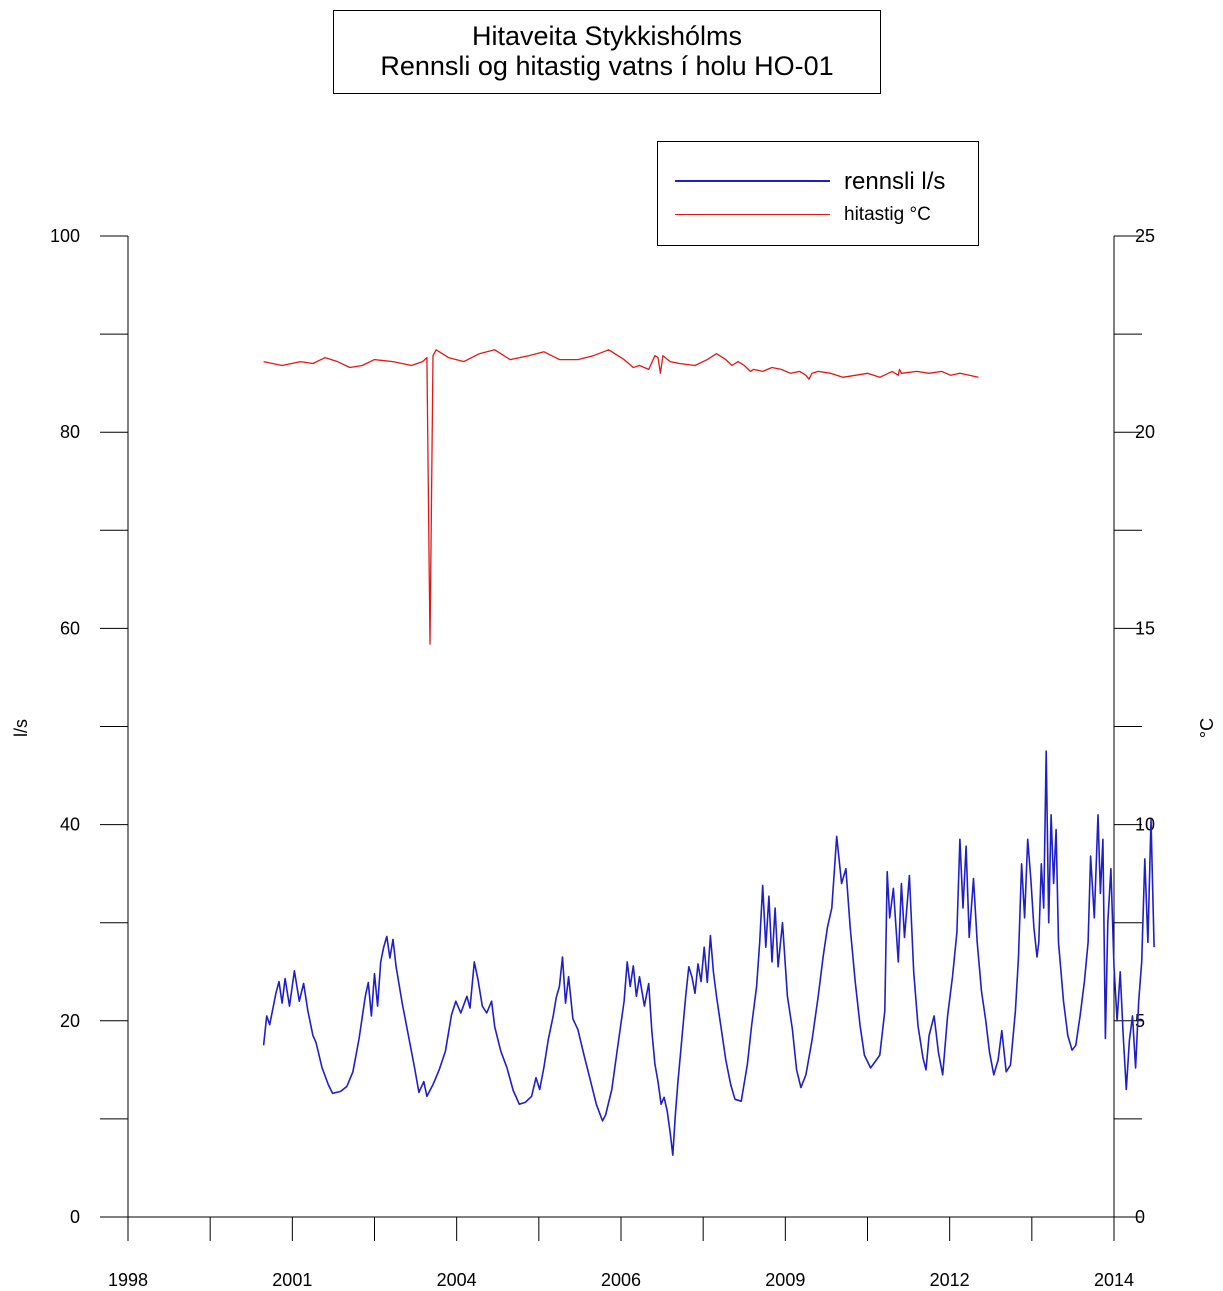  Describe the element at coordinates (65, 236) in the screenshot. I see `left-tick-label: 100` at that location.